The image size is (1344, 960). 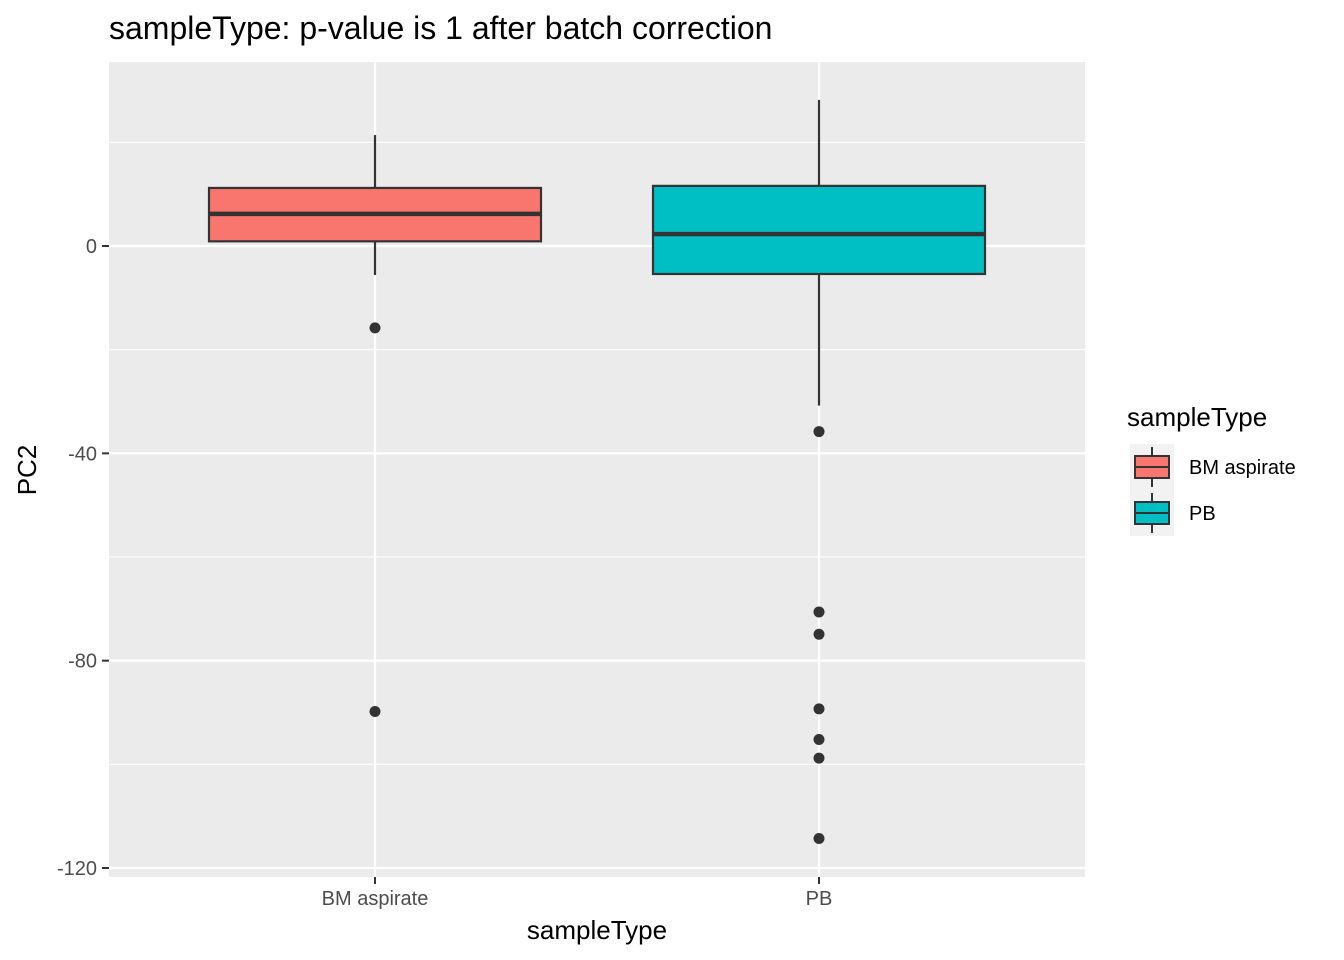 I want to click on x-tick-label: BM aspirate, so click(x=375, y=899).